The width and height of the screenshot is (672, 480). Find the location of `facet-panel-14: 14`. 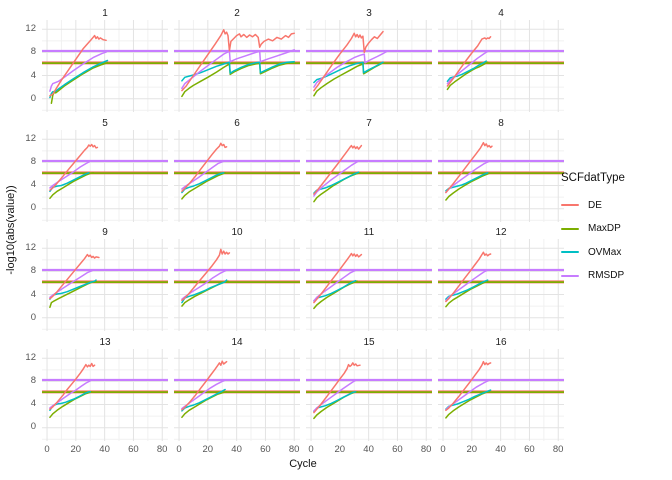

facet-panel-14: 14 is located at coordinates (237, 389).